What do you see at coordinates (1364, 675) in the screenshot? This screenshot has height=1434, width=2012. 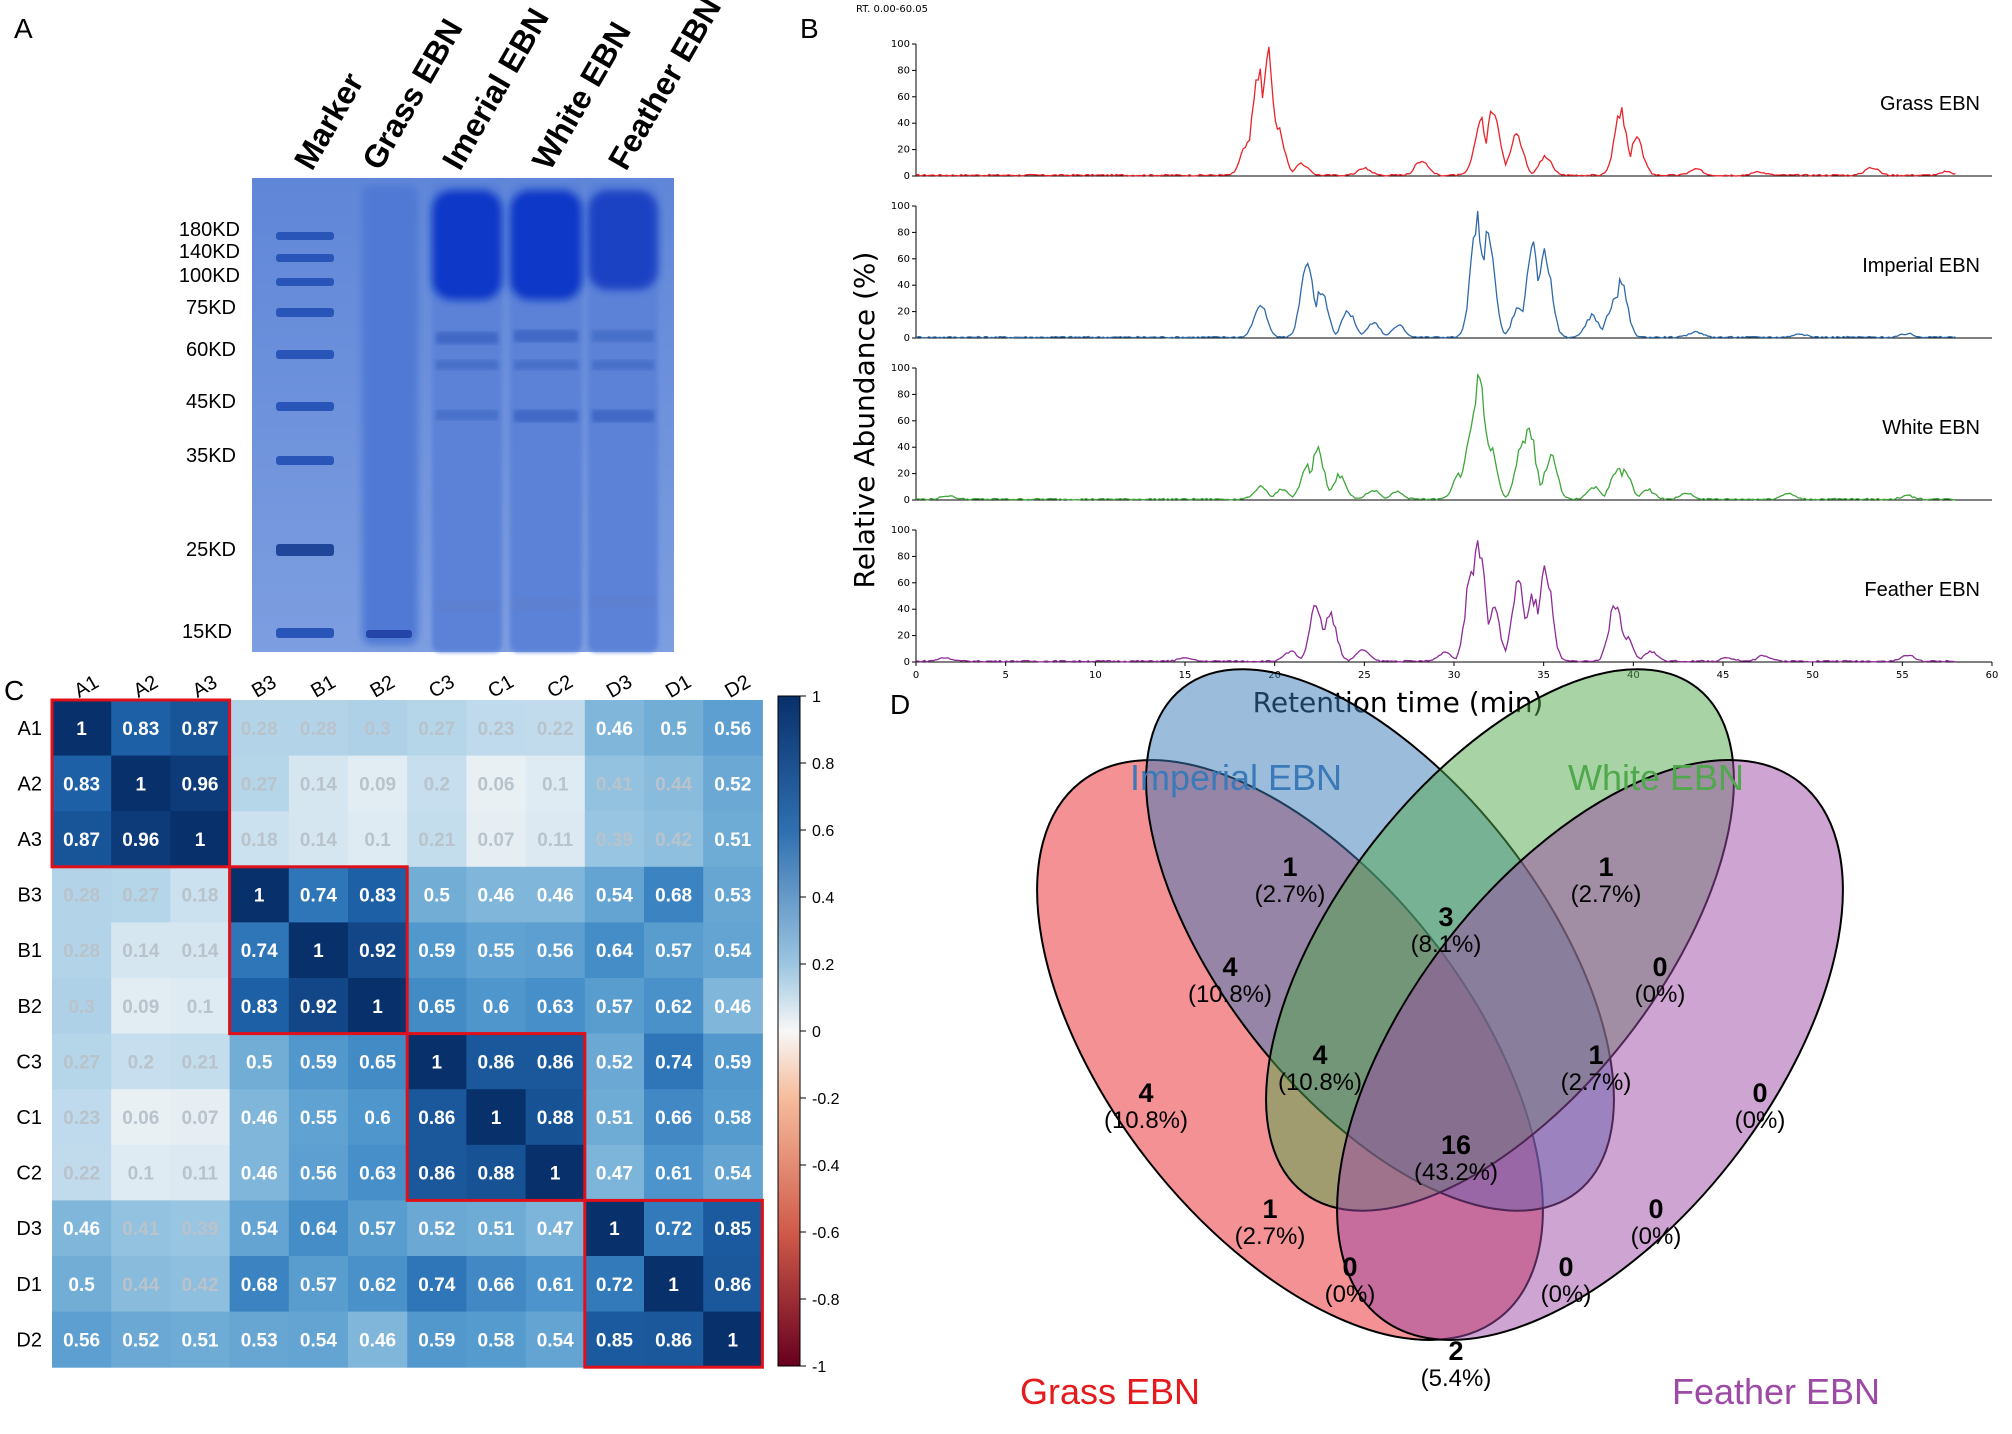 I see `ms-xtick-label: 25` at bounding box center [1364, 675].